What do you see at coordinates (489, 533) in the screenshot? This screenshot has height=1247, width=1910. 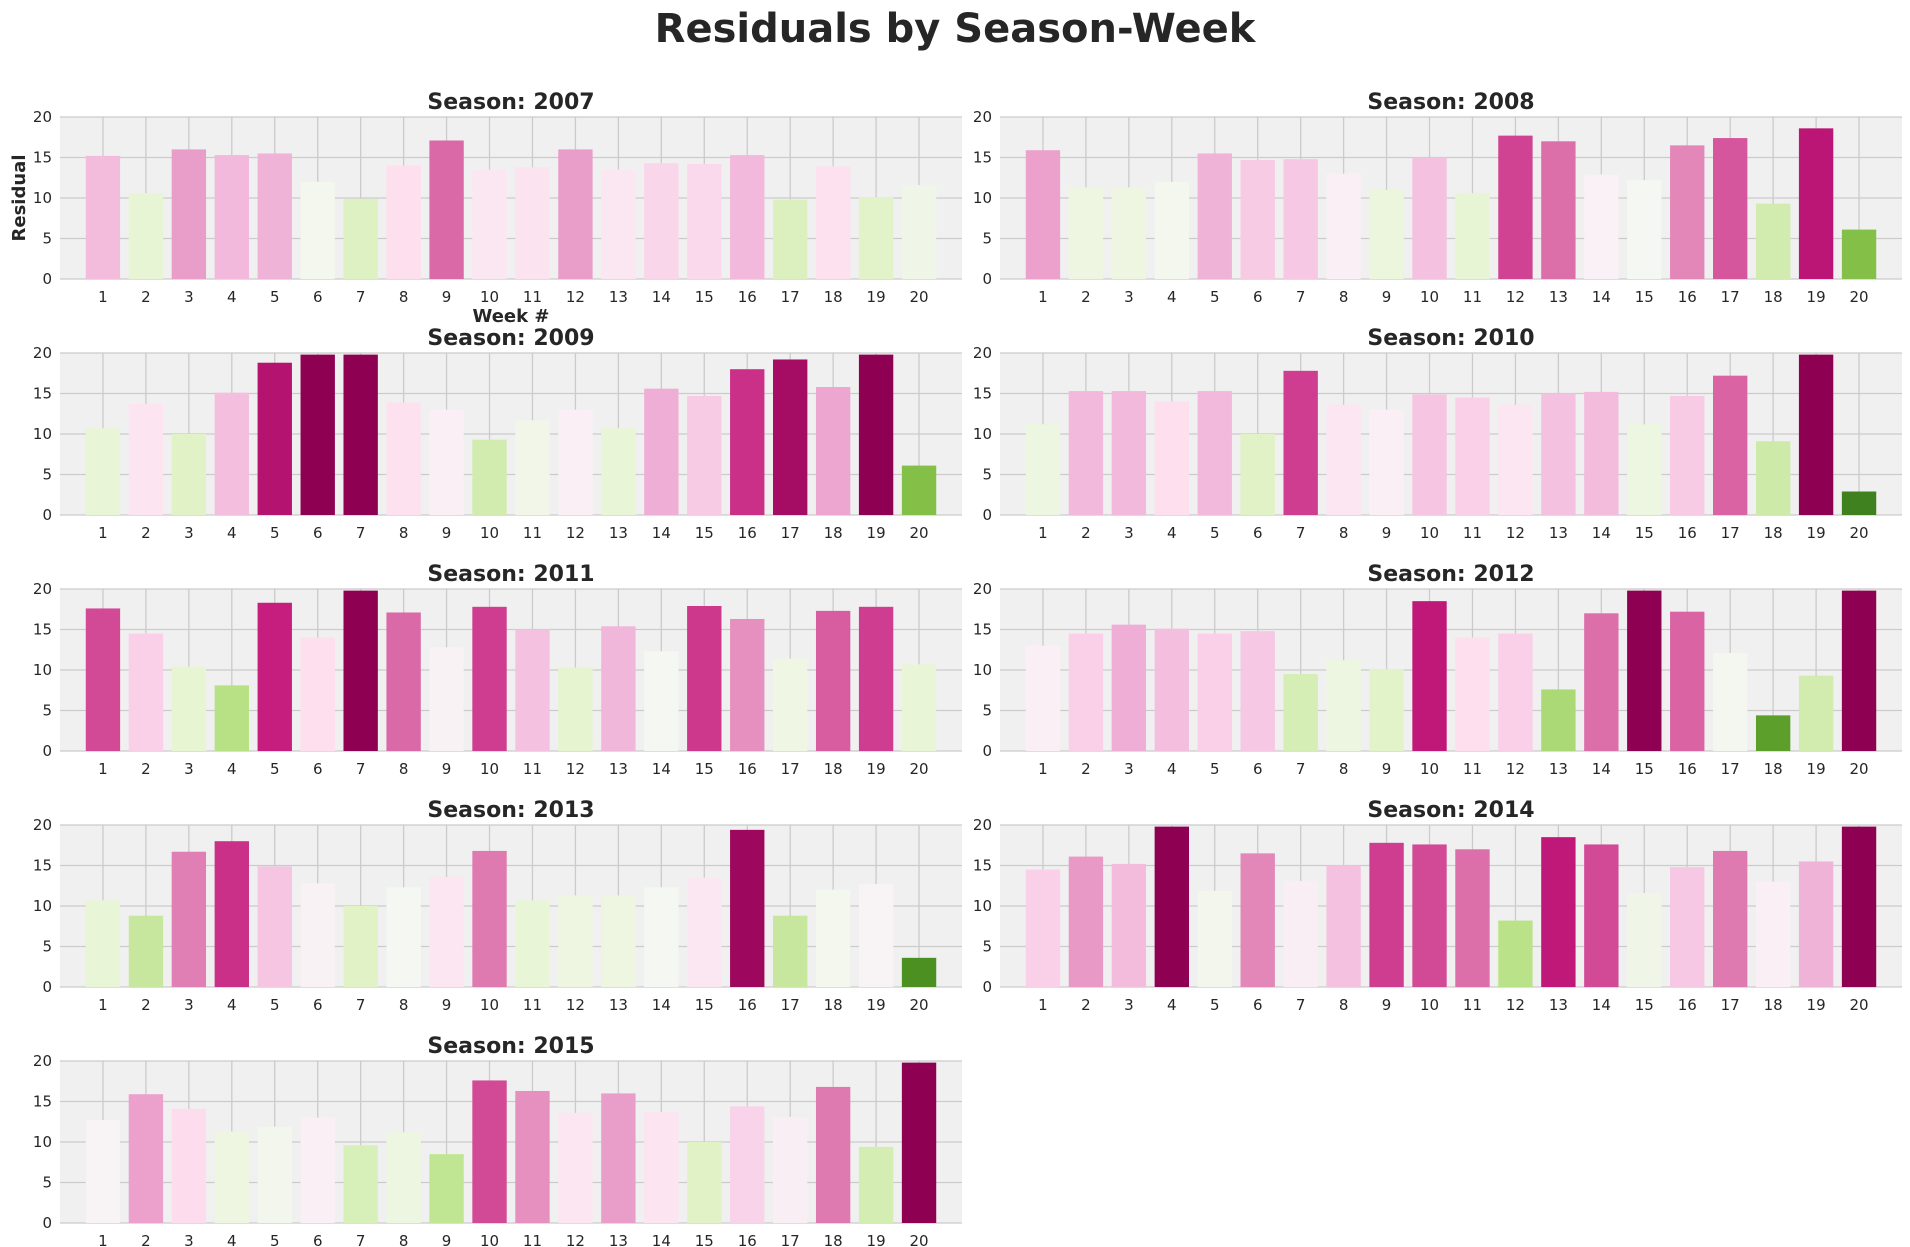 I see `x-tick-label: 10` at bounding box center [489, 533].